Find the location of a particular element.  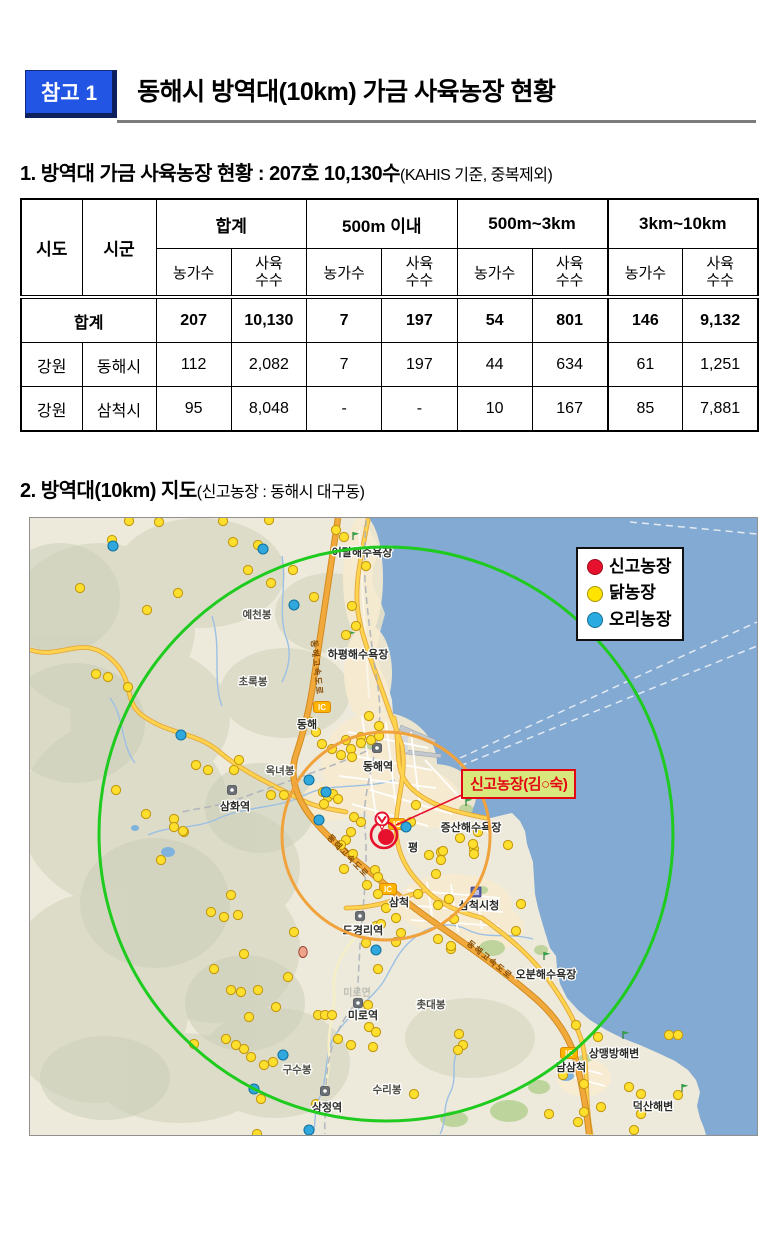

map-label: 증산해수욕장 is located at coordinates (471, 827).